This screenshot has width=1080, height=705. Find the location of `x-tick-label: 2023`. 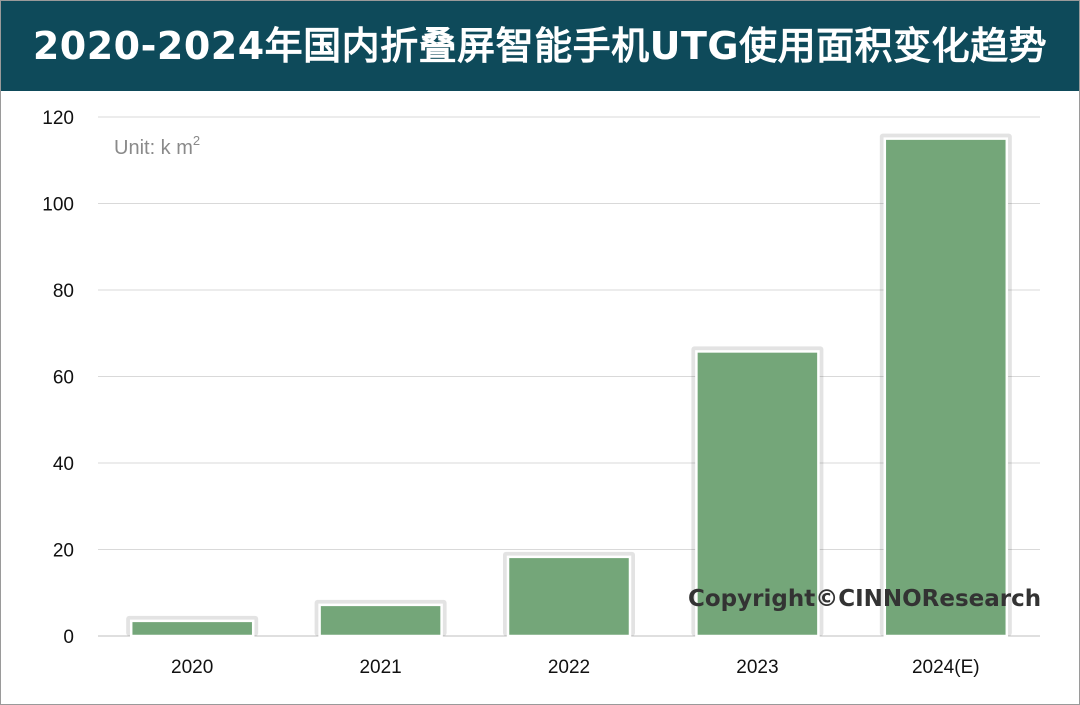

x-tick-label: 2023 is located at coordinates (757, 667).